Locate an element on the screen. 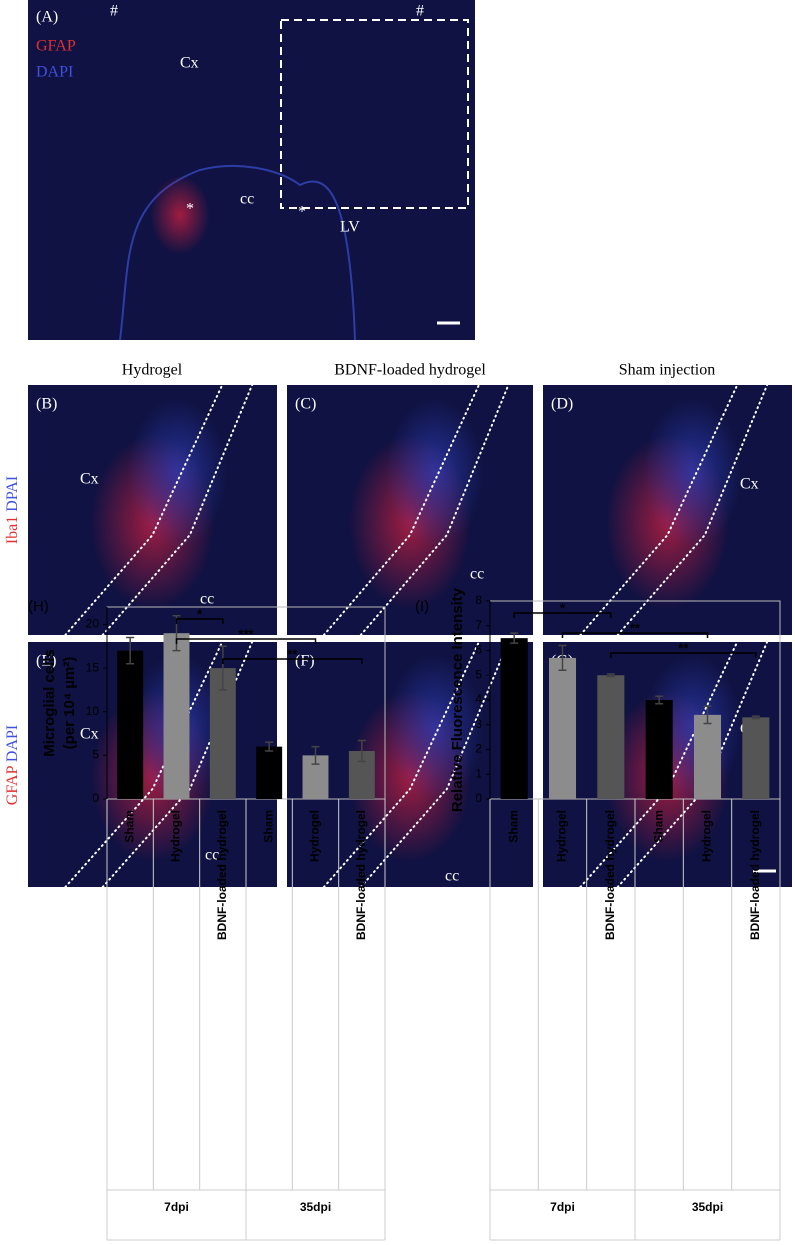 The width and height of the screenshot is (795, 1245). column-title: Hydrogel is located at coordinates (152, 370).